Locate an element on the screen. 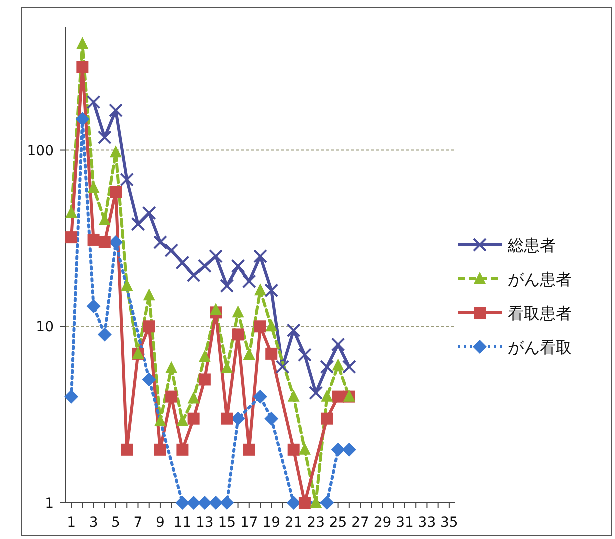  x-tick-label: 21 is located at coordinates (293, 523).